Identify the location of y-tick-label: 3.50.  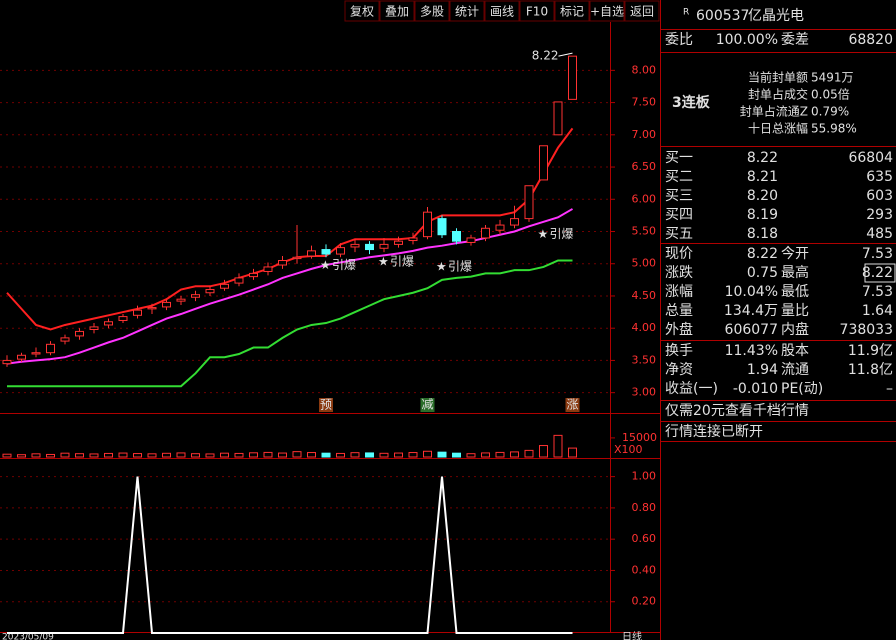
(644, 359).